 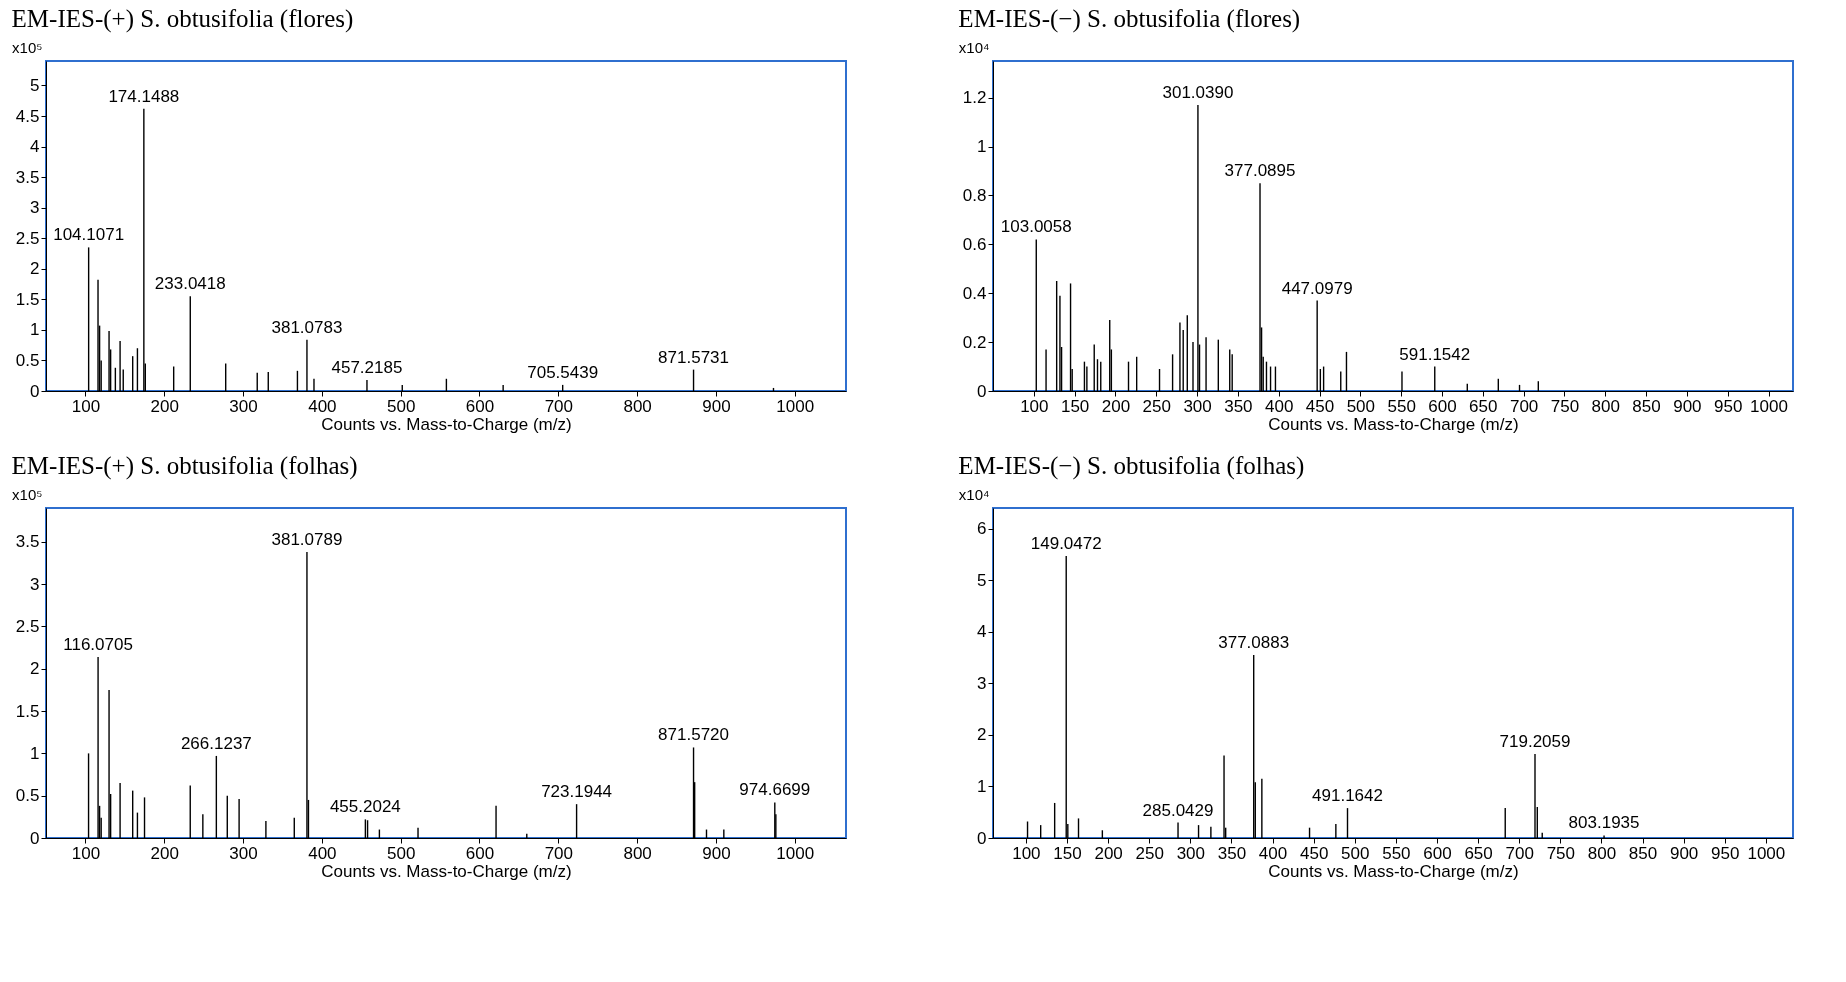 What do you see at coordinates (1129, 19) in the screenshot?
I see `chart-title: EM-IES-(−) S. obtusifolia (flores)` at bounding box center [1129, 19].